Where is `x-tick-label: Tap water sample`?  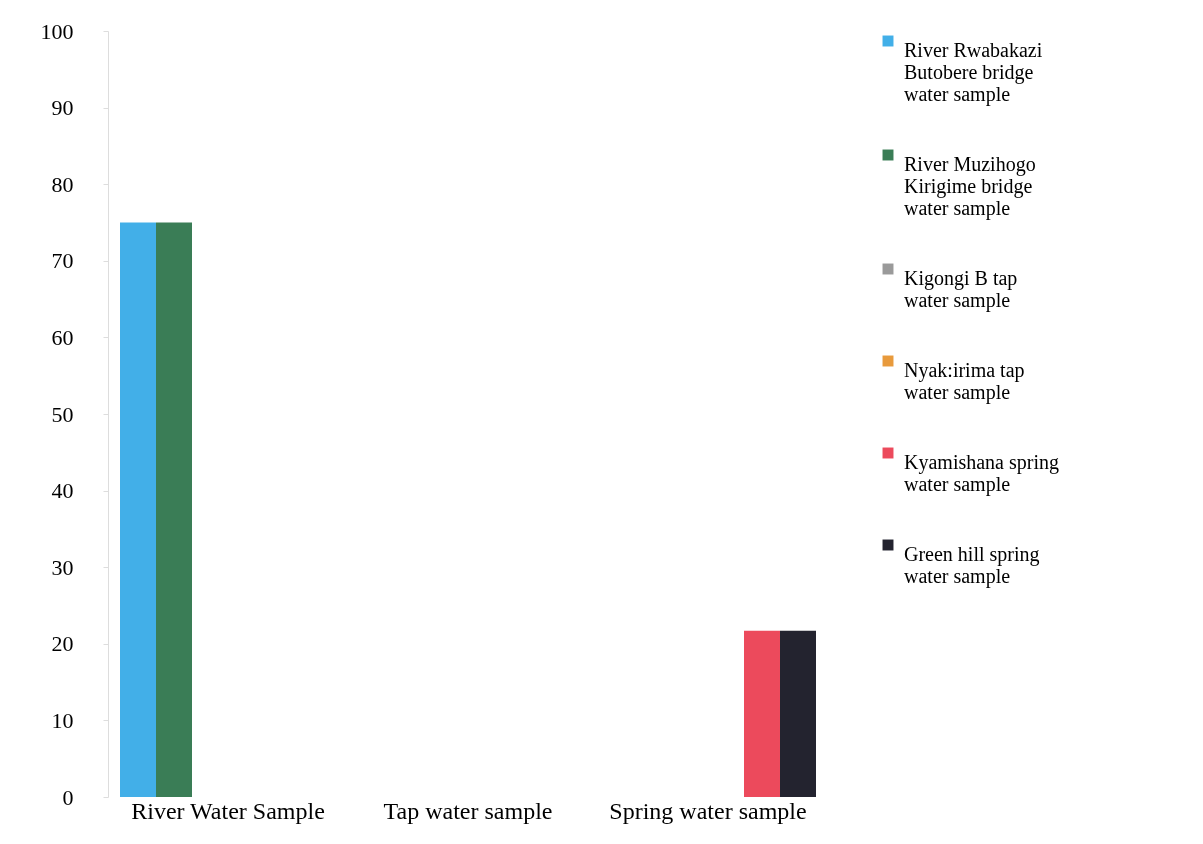 x-tick-label: Tap water sample is located at coordinates (468, 810).